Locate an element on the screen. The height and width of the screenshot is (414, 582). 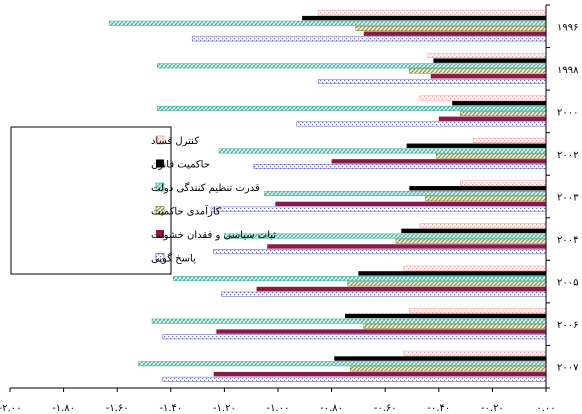
bar-۲۰۰۶-series-4 is located at coordinates (381, 331).